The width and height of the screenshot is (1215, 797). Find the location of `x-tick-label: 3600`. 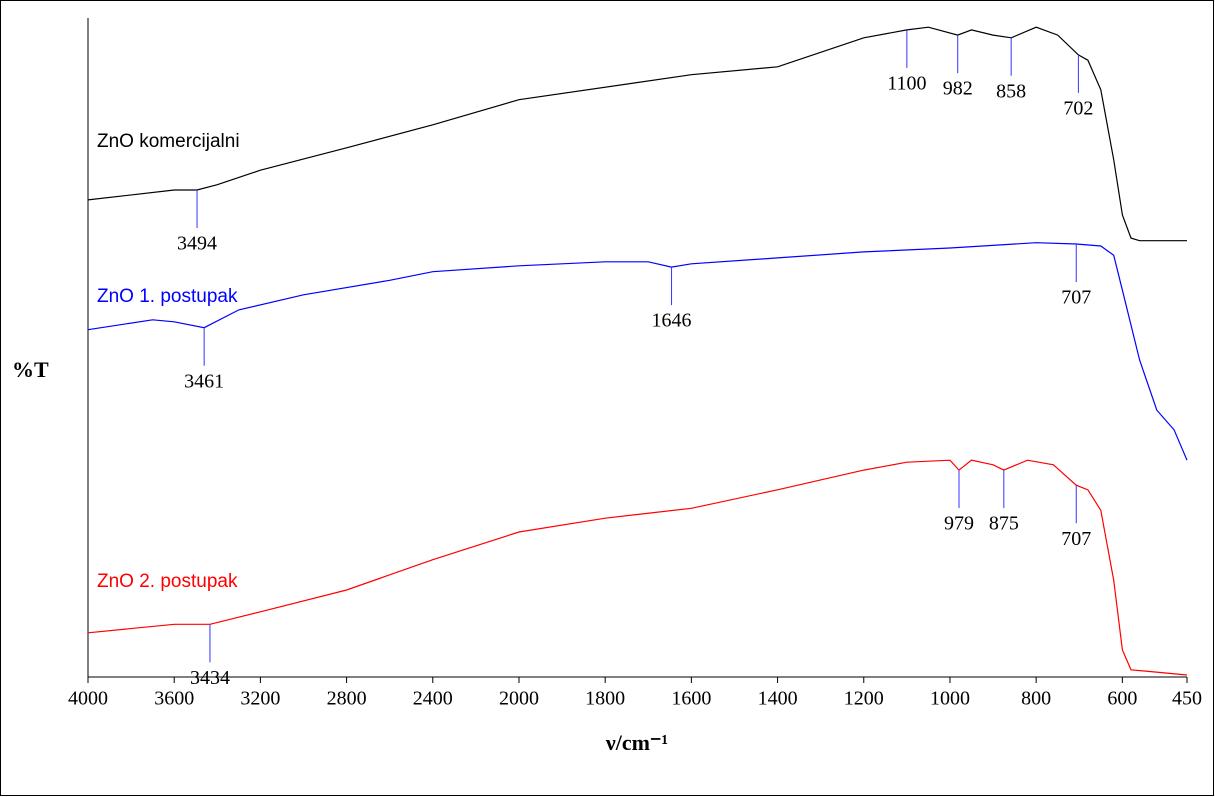

x-tick-label: 3600 is located at coordinates (174, 699).